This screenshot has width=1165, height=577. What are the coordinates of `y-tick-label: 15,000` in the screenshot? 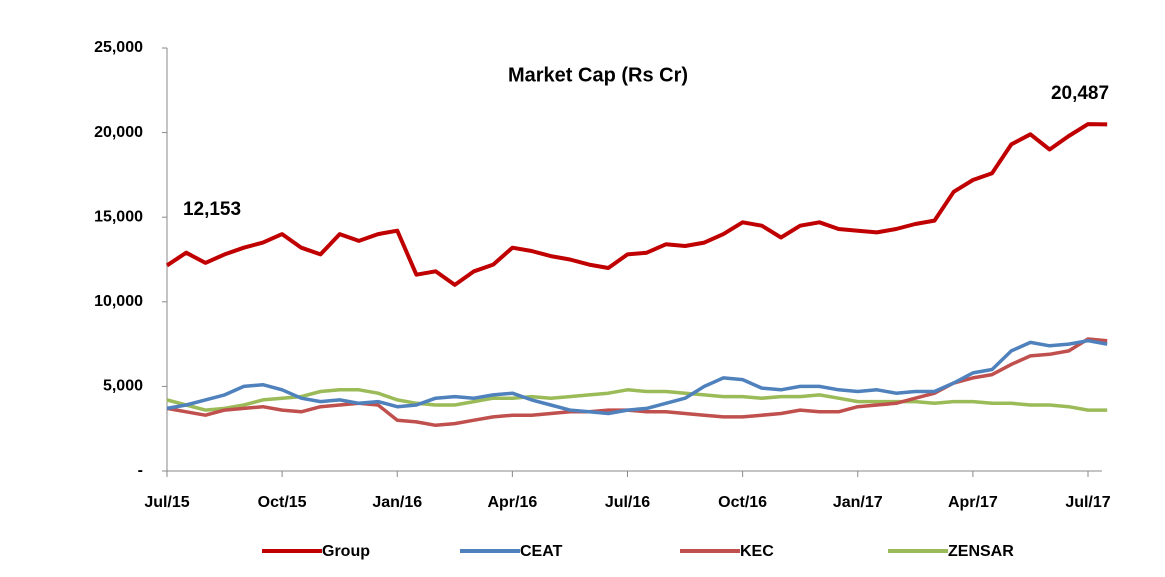 It's located at (118, 216).